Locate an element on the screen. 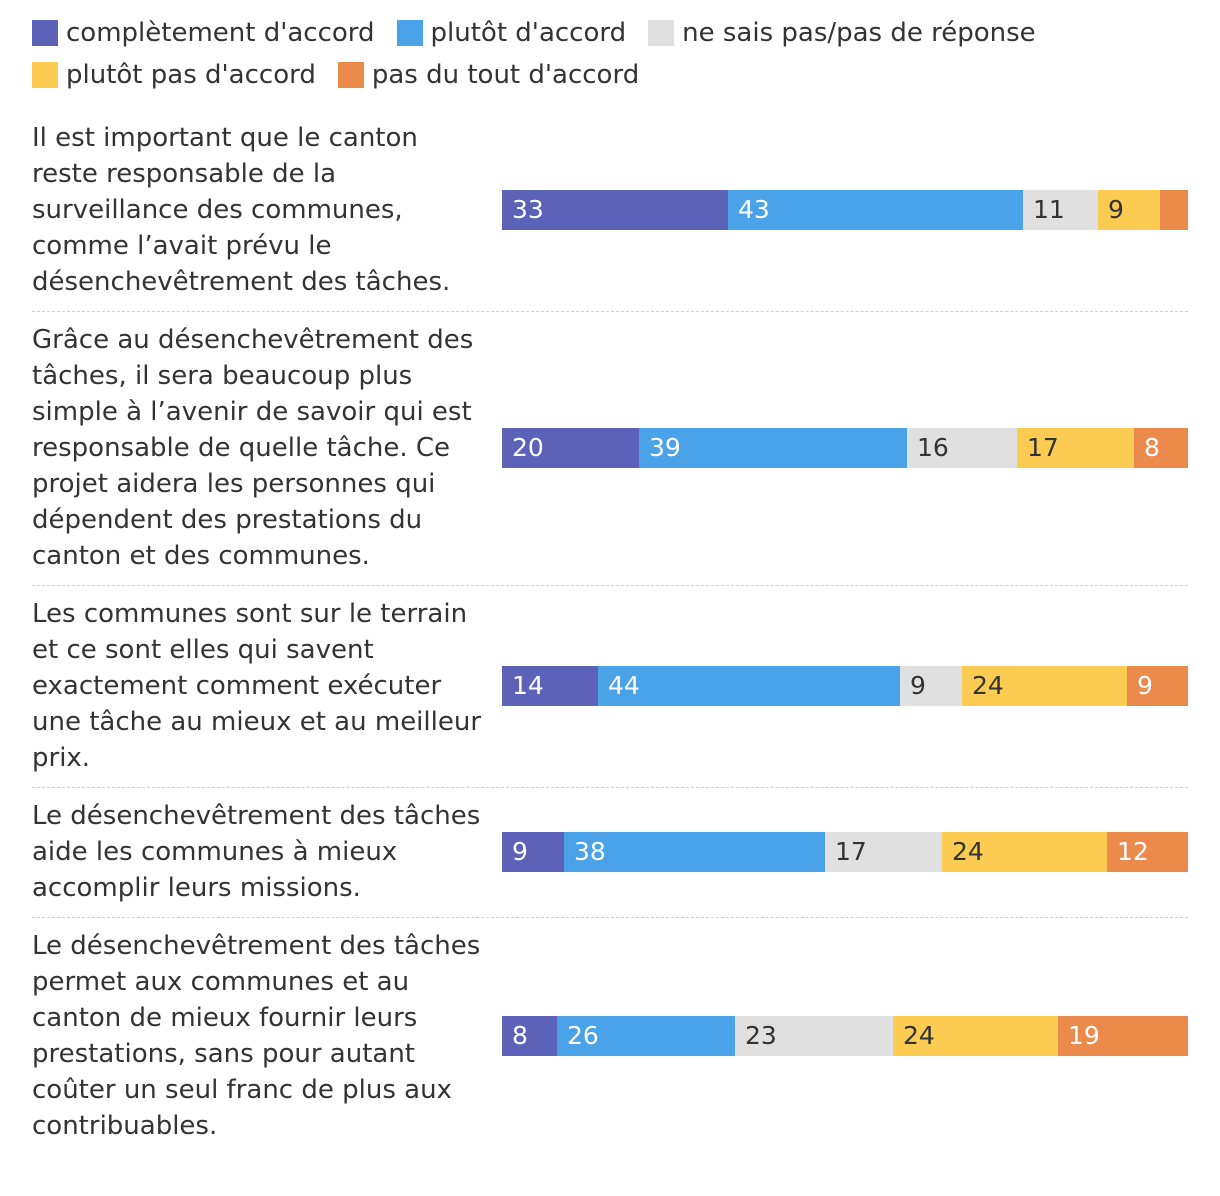  stacked-bar: 20 39 16 17 8 is located at coordinates (845, 448).